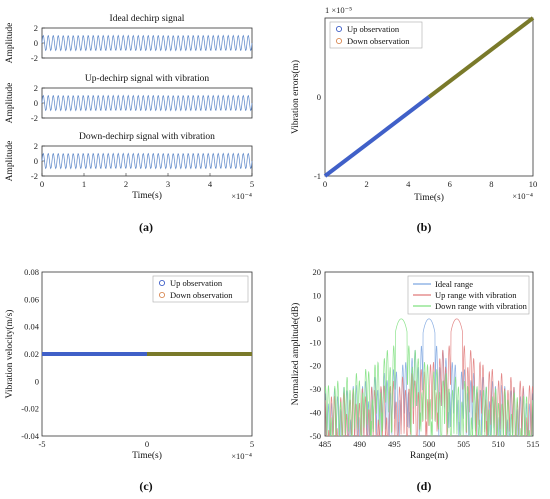 This screenshot has height=499, width=550. Describe the element at coordinates (315, 389) in the screenshot. I see `ytick-label: -30` at that location.